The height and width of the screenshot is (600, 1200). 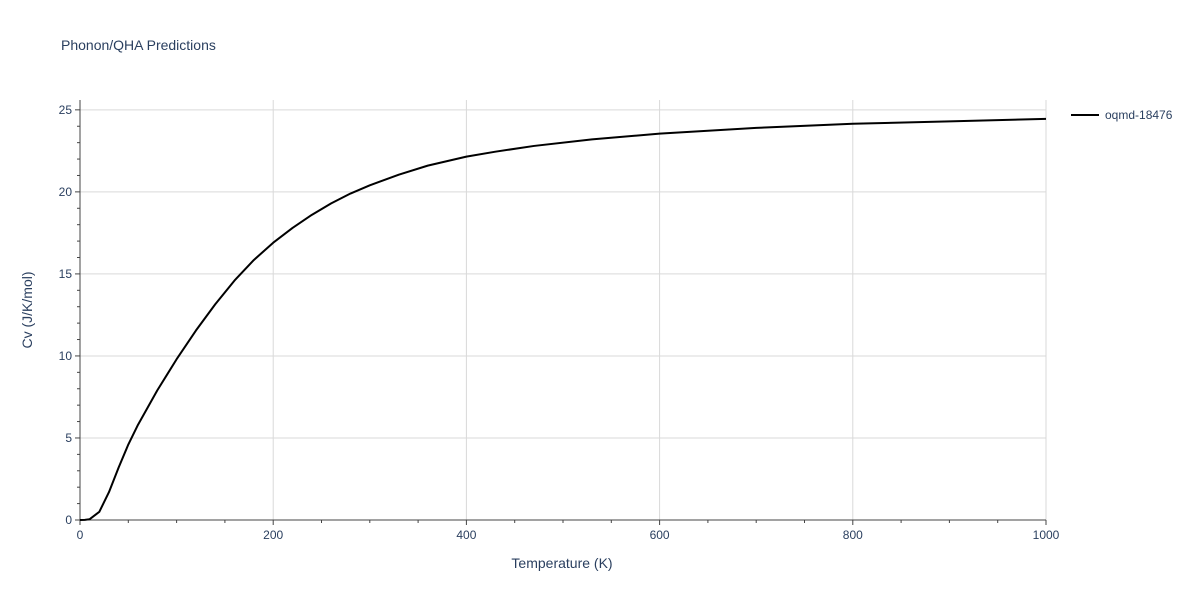 I want to click on x-tick-label: 1000, so click(x=1046, y=535).